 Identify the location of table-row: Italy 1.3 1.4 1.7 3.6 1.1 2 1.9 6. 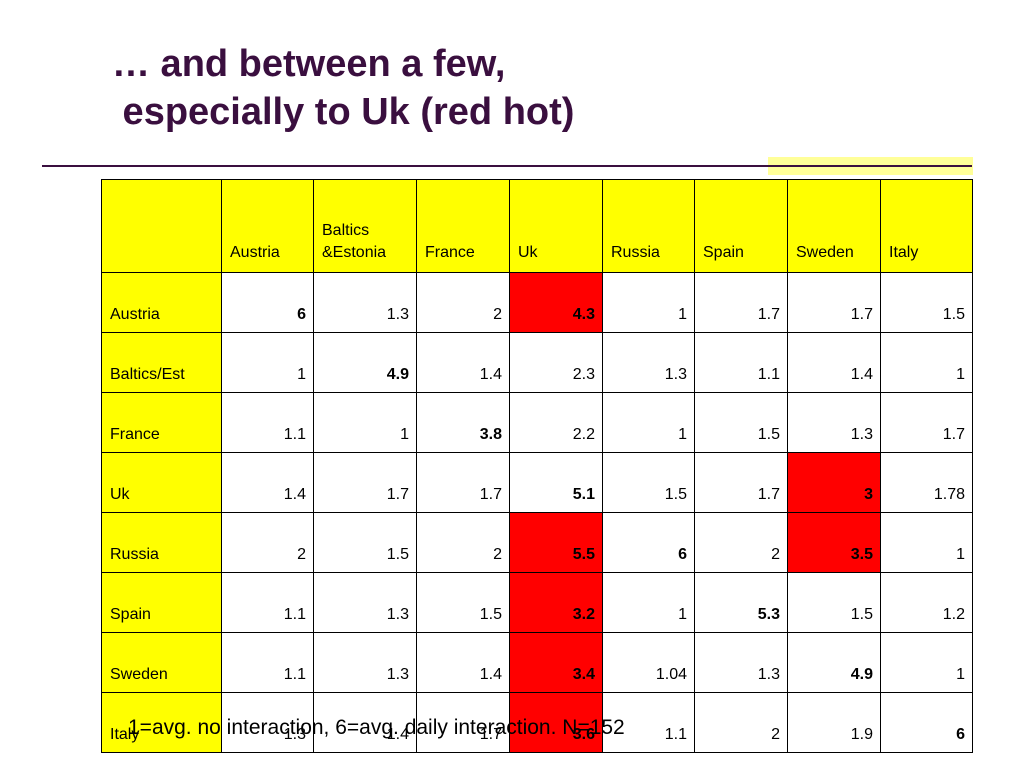
(537, 722).